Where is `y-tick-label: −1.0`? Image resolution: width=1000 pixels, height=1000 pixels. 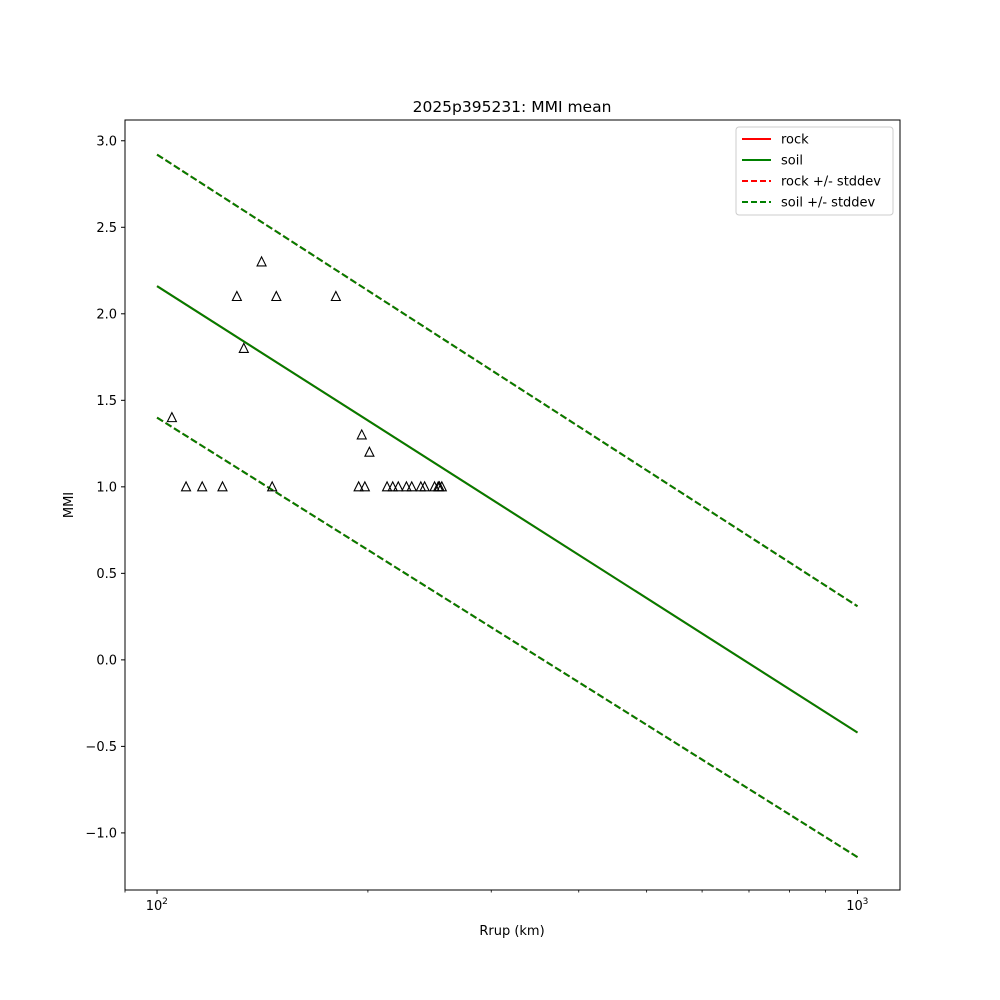
y-tick-label: −1.0 is located at coordinates (101, 833).